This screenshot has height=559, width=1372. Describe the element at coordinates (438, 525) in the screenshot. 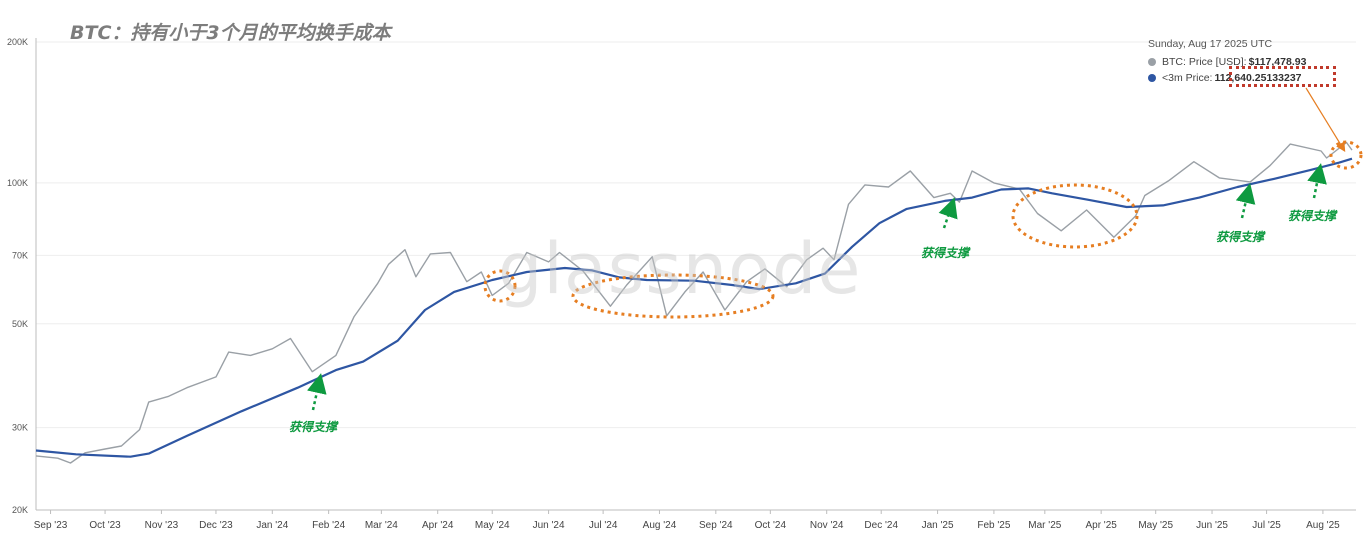

I see `x-tick-label: Apr '24` at that location.